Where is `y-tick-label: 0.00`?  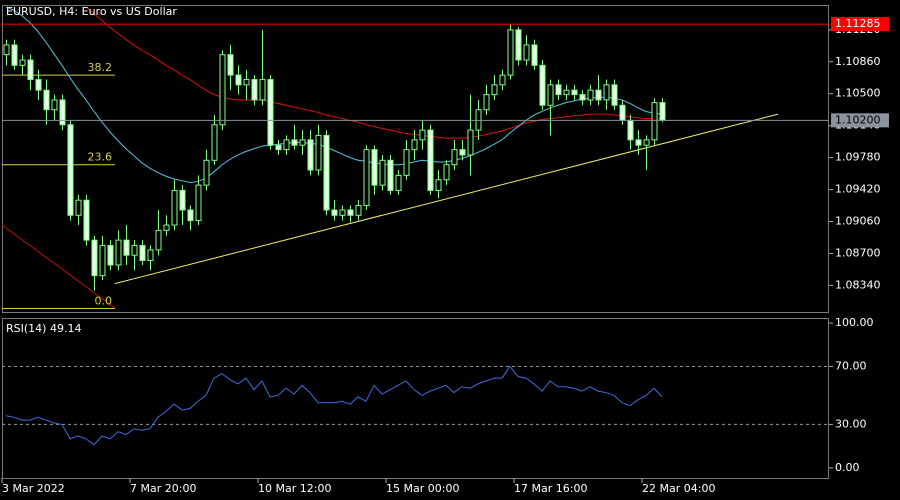
y-tick-label: 0.00 is located at coordinates (847, 467).